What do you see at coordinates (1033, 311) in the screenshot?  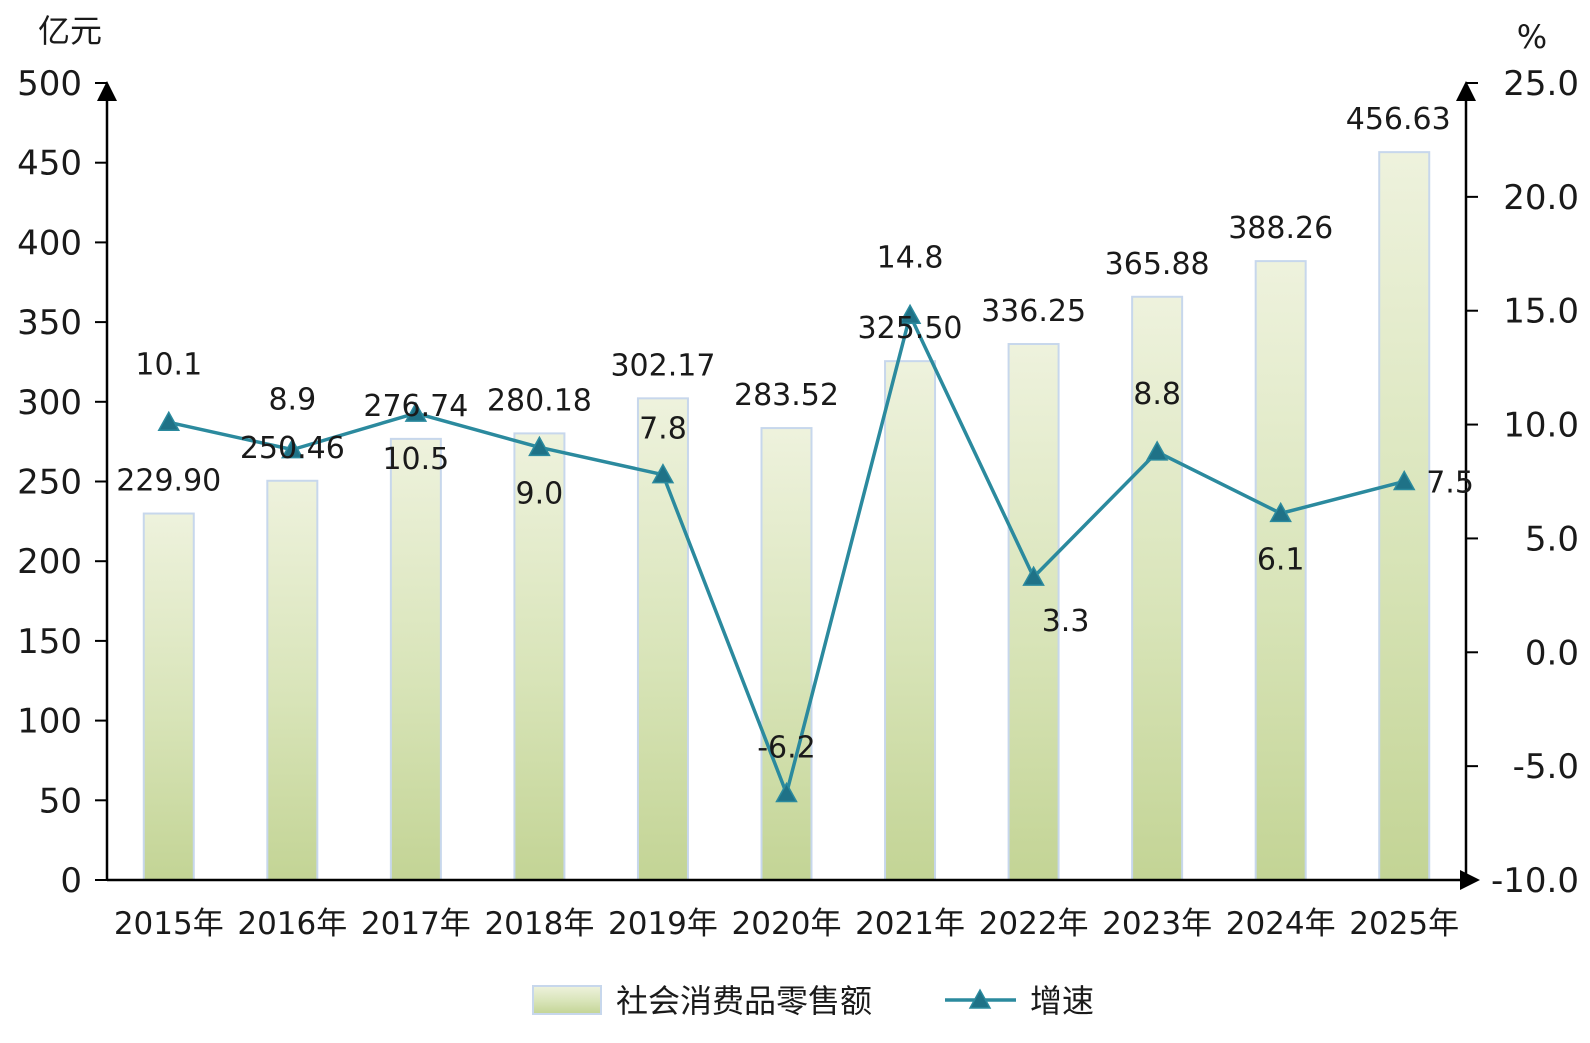 I see `bar-value-label: 336.25` at bounding box center [1033, 311].